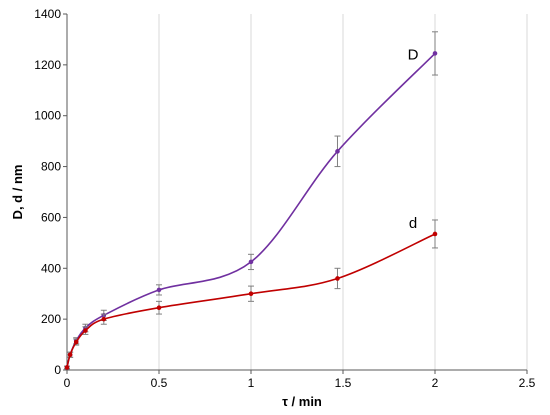 This screenshot has width=550, height=415. What do you see at coordinates (17, 192) in the screenshot?
I see `y-axis-title: D, d / nm` at bounding box center [17, 192].